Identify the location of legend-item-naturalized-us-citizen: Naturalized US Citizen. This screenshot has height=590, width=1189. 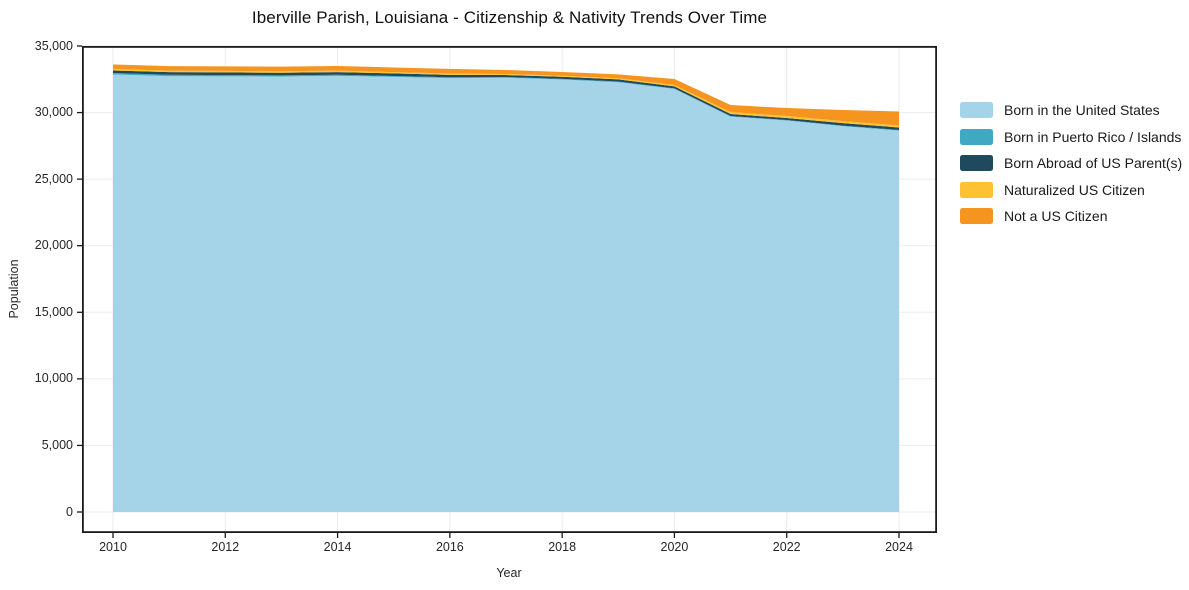
(1071, 190).